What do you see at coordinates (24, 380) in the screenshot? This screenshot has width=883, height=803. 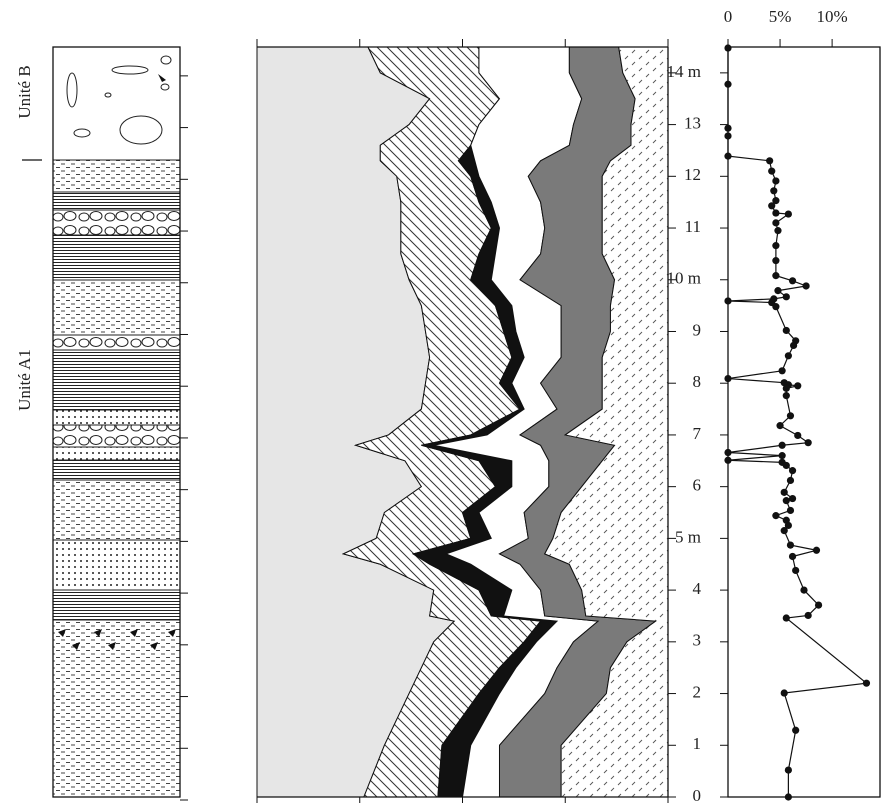 I see `unit-label: Unité A1` at bounding box center [24, 380].